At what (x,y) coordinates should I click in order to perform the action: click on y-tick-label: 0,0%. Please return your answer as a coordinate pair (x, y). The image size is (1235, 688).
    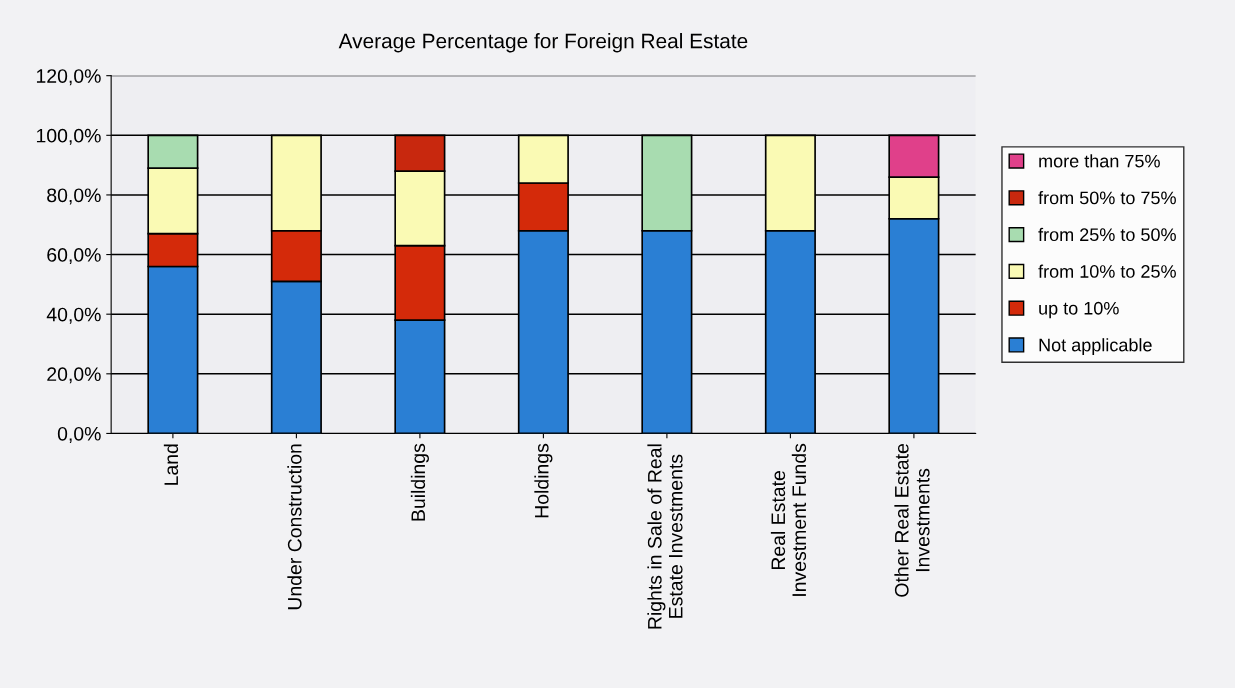
    Looking at the image, I should click on (79, 434).